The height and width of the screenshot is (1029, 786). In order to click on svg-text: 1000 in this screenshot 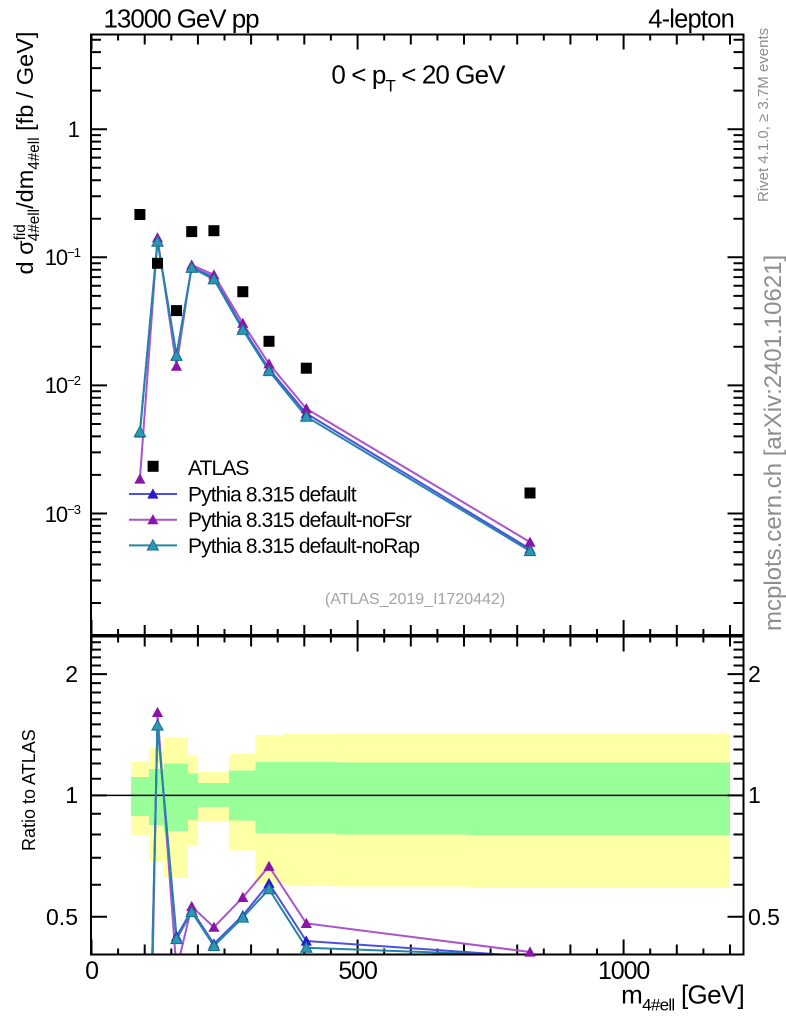, I will do `click(623, 971)`.